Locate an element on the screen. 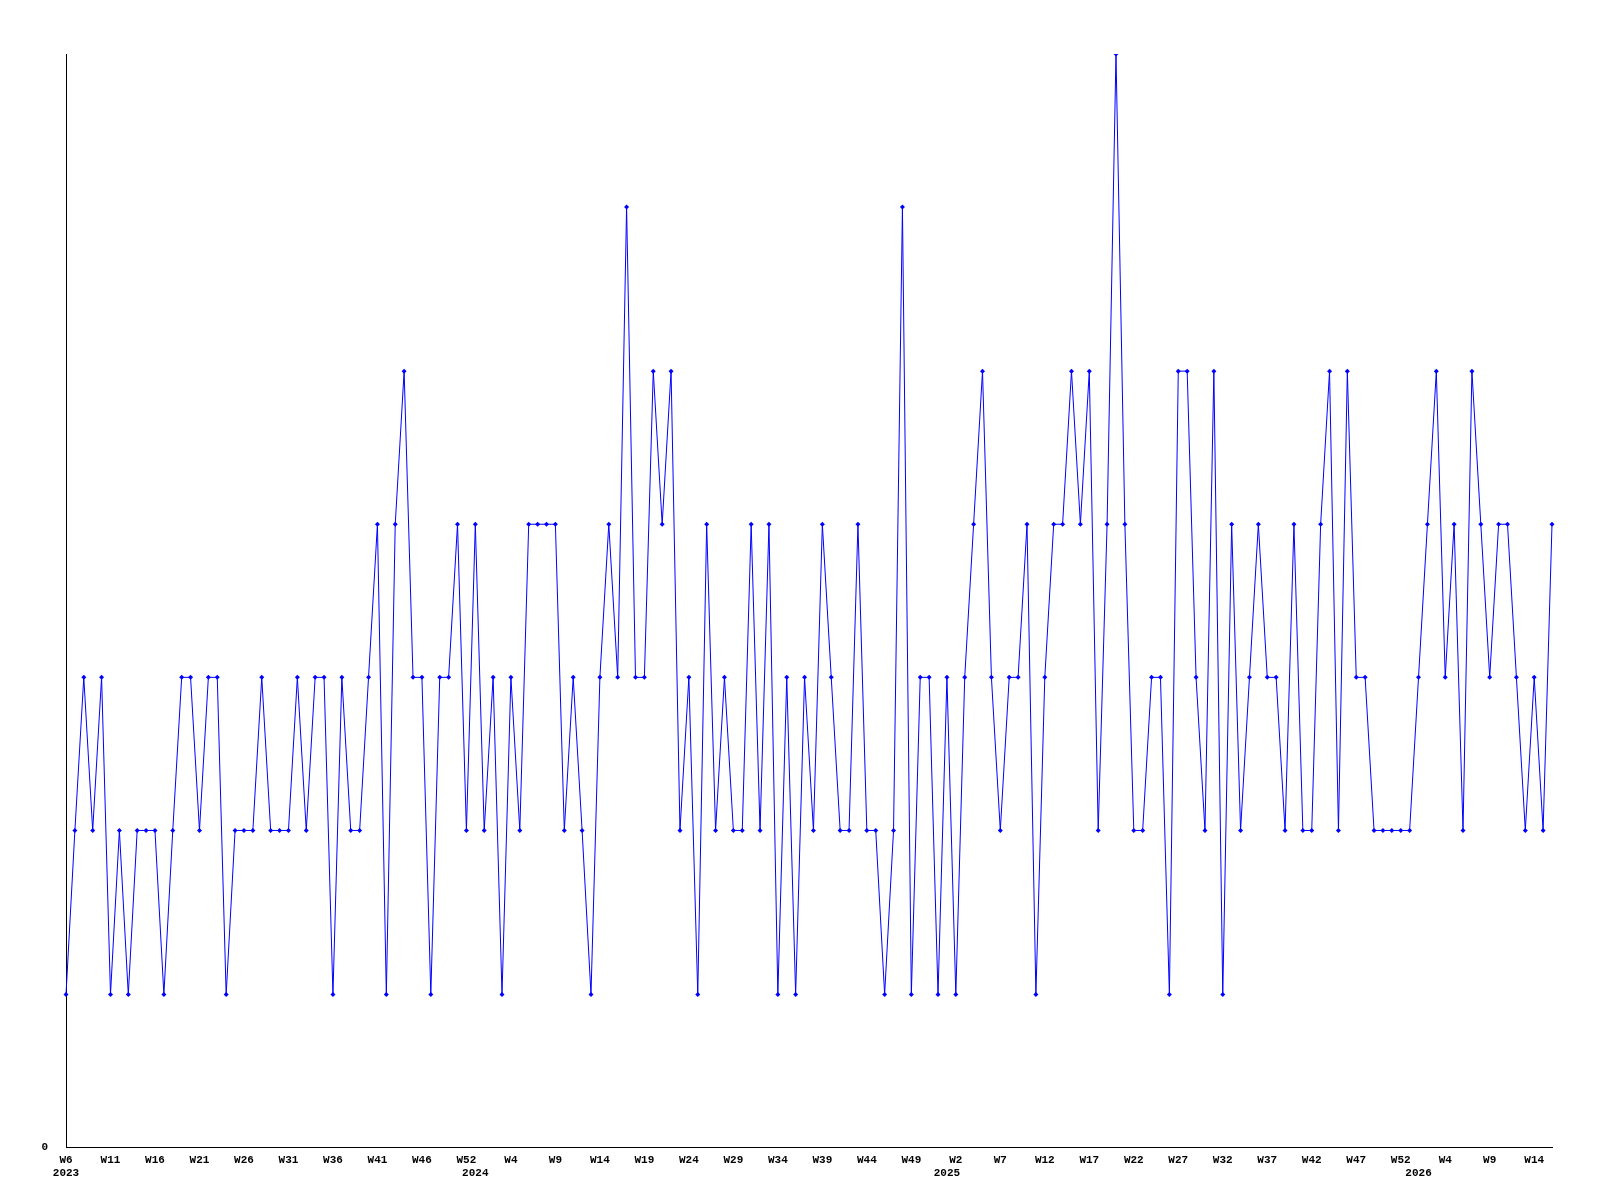 The height and width of the screenshot is (1200, 1600). x-tick-label: W39 is located at coordinates (822, 1159).